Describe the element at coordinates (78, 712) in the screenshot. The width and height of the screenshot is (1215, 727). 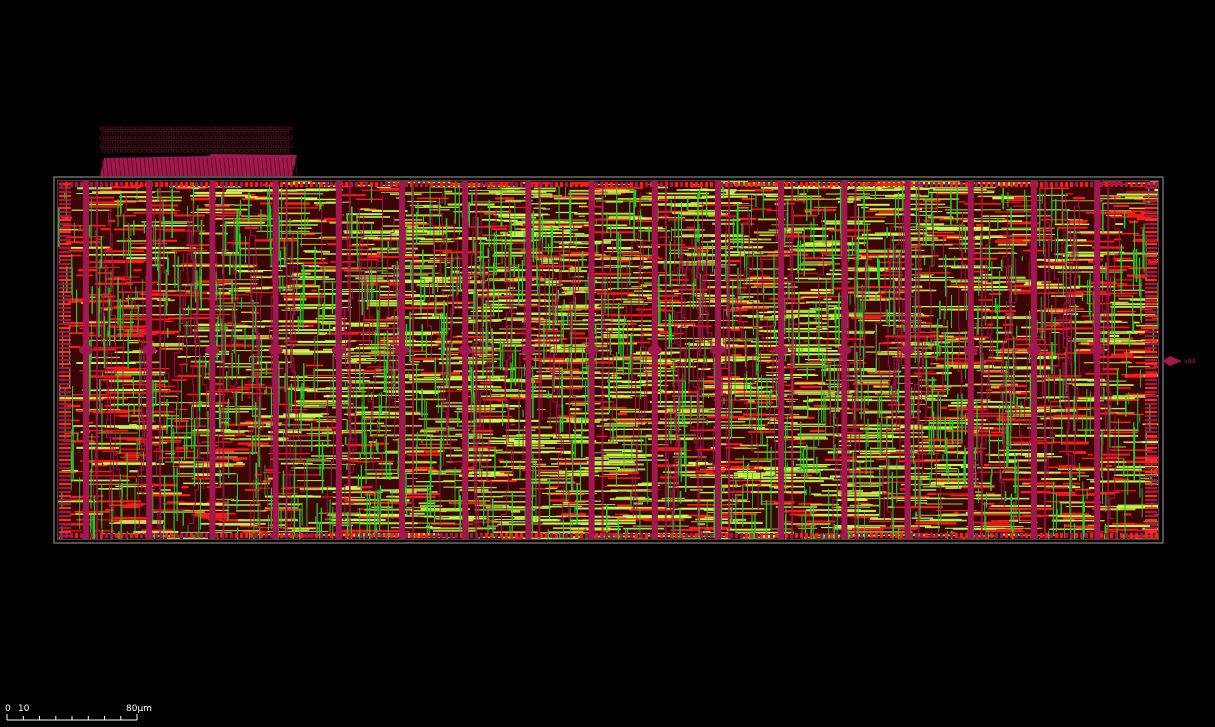
I see `scale-bar: 0 10 80µm` at that location.